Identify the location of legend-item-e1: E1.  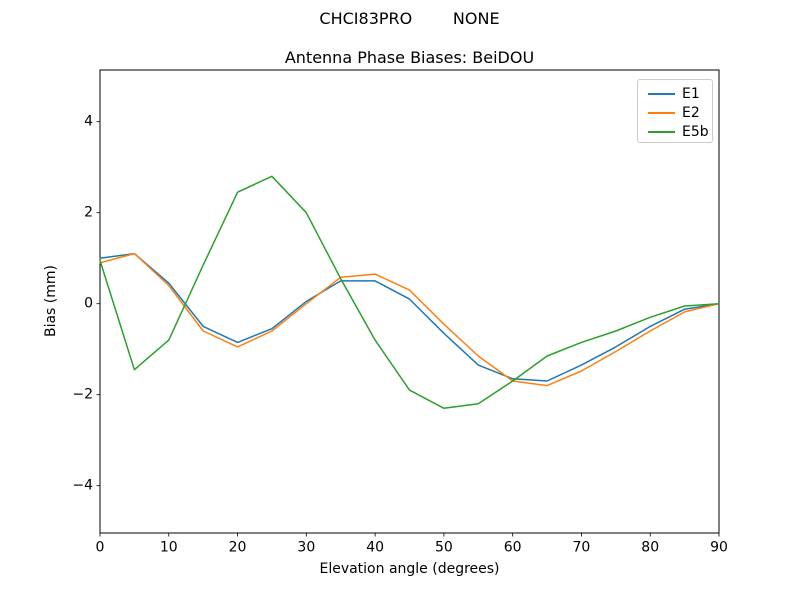
(680, 93).